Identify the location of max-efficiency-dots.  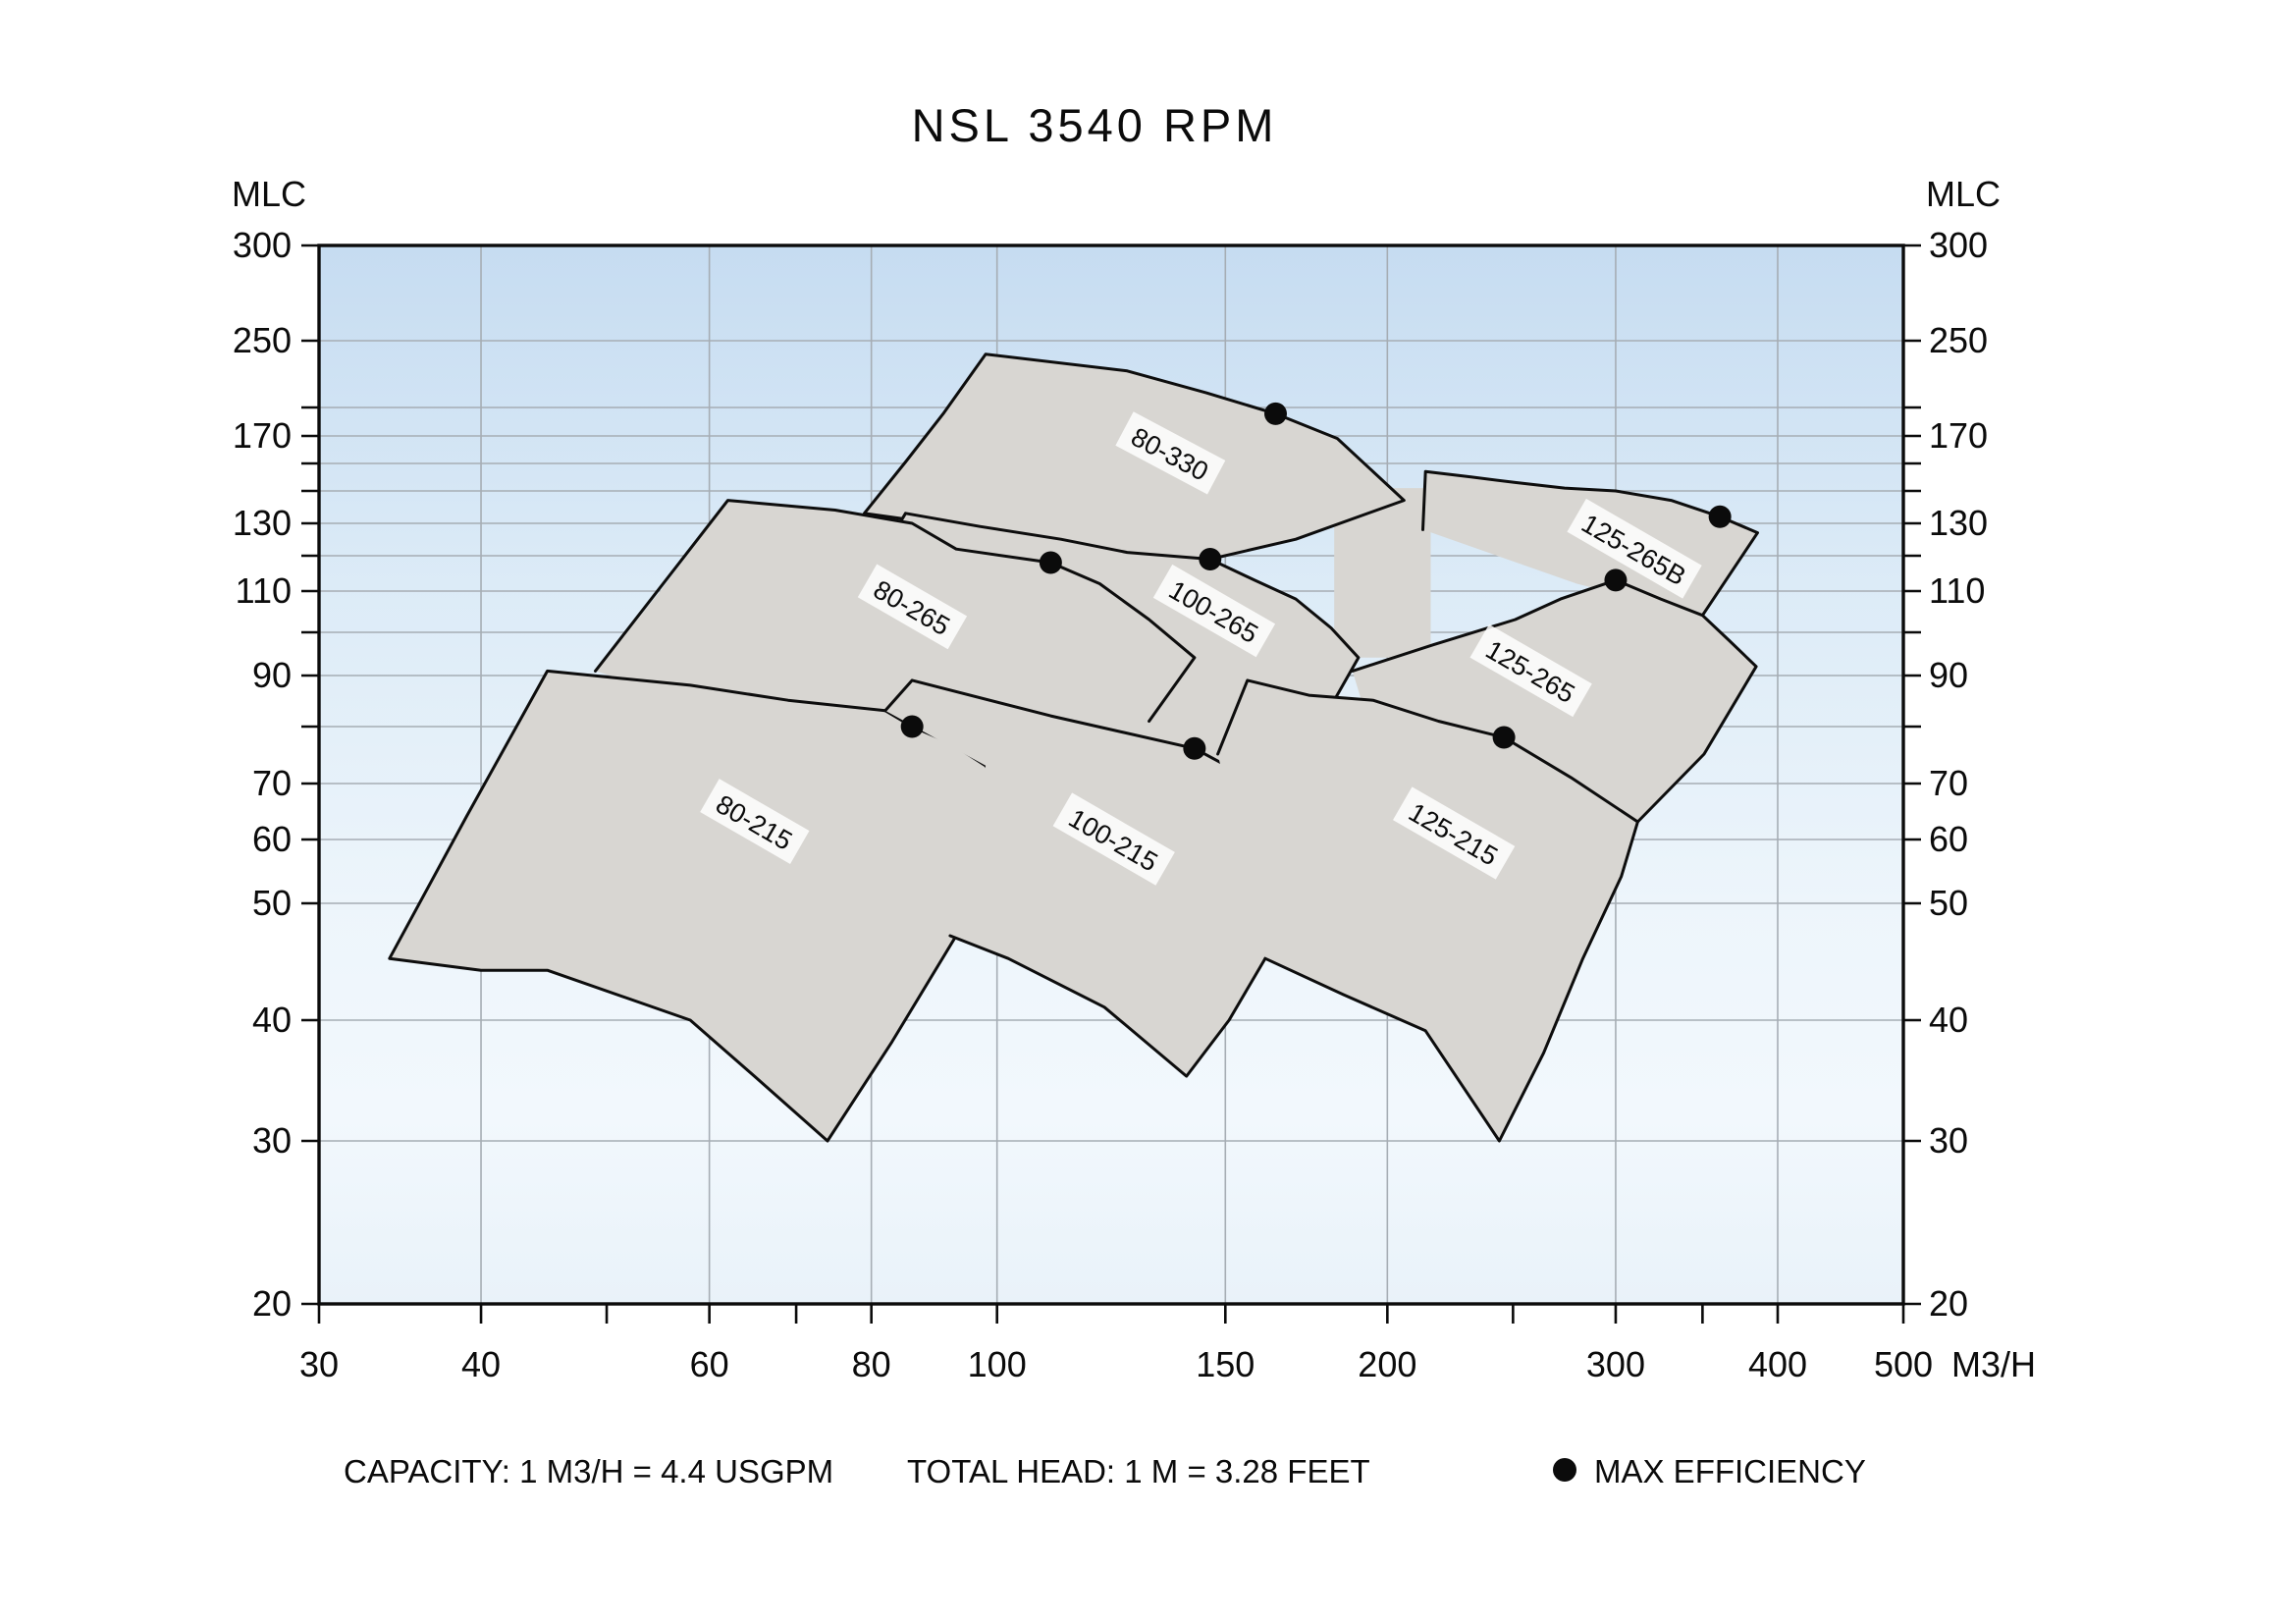
(1316, 581).